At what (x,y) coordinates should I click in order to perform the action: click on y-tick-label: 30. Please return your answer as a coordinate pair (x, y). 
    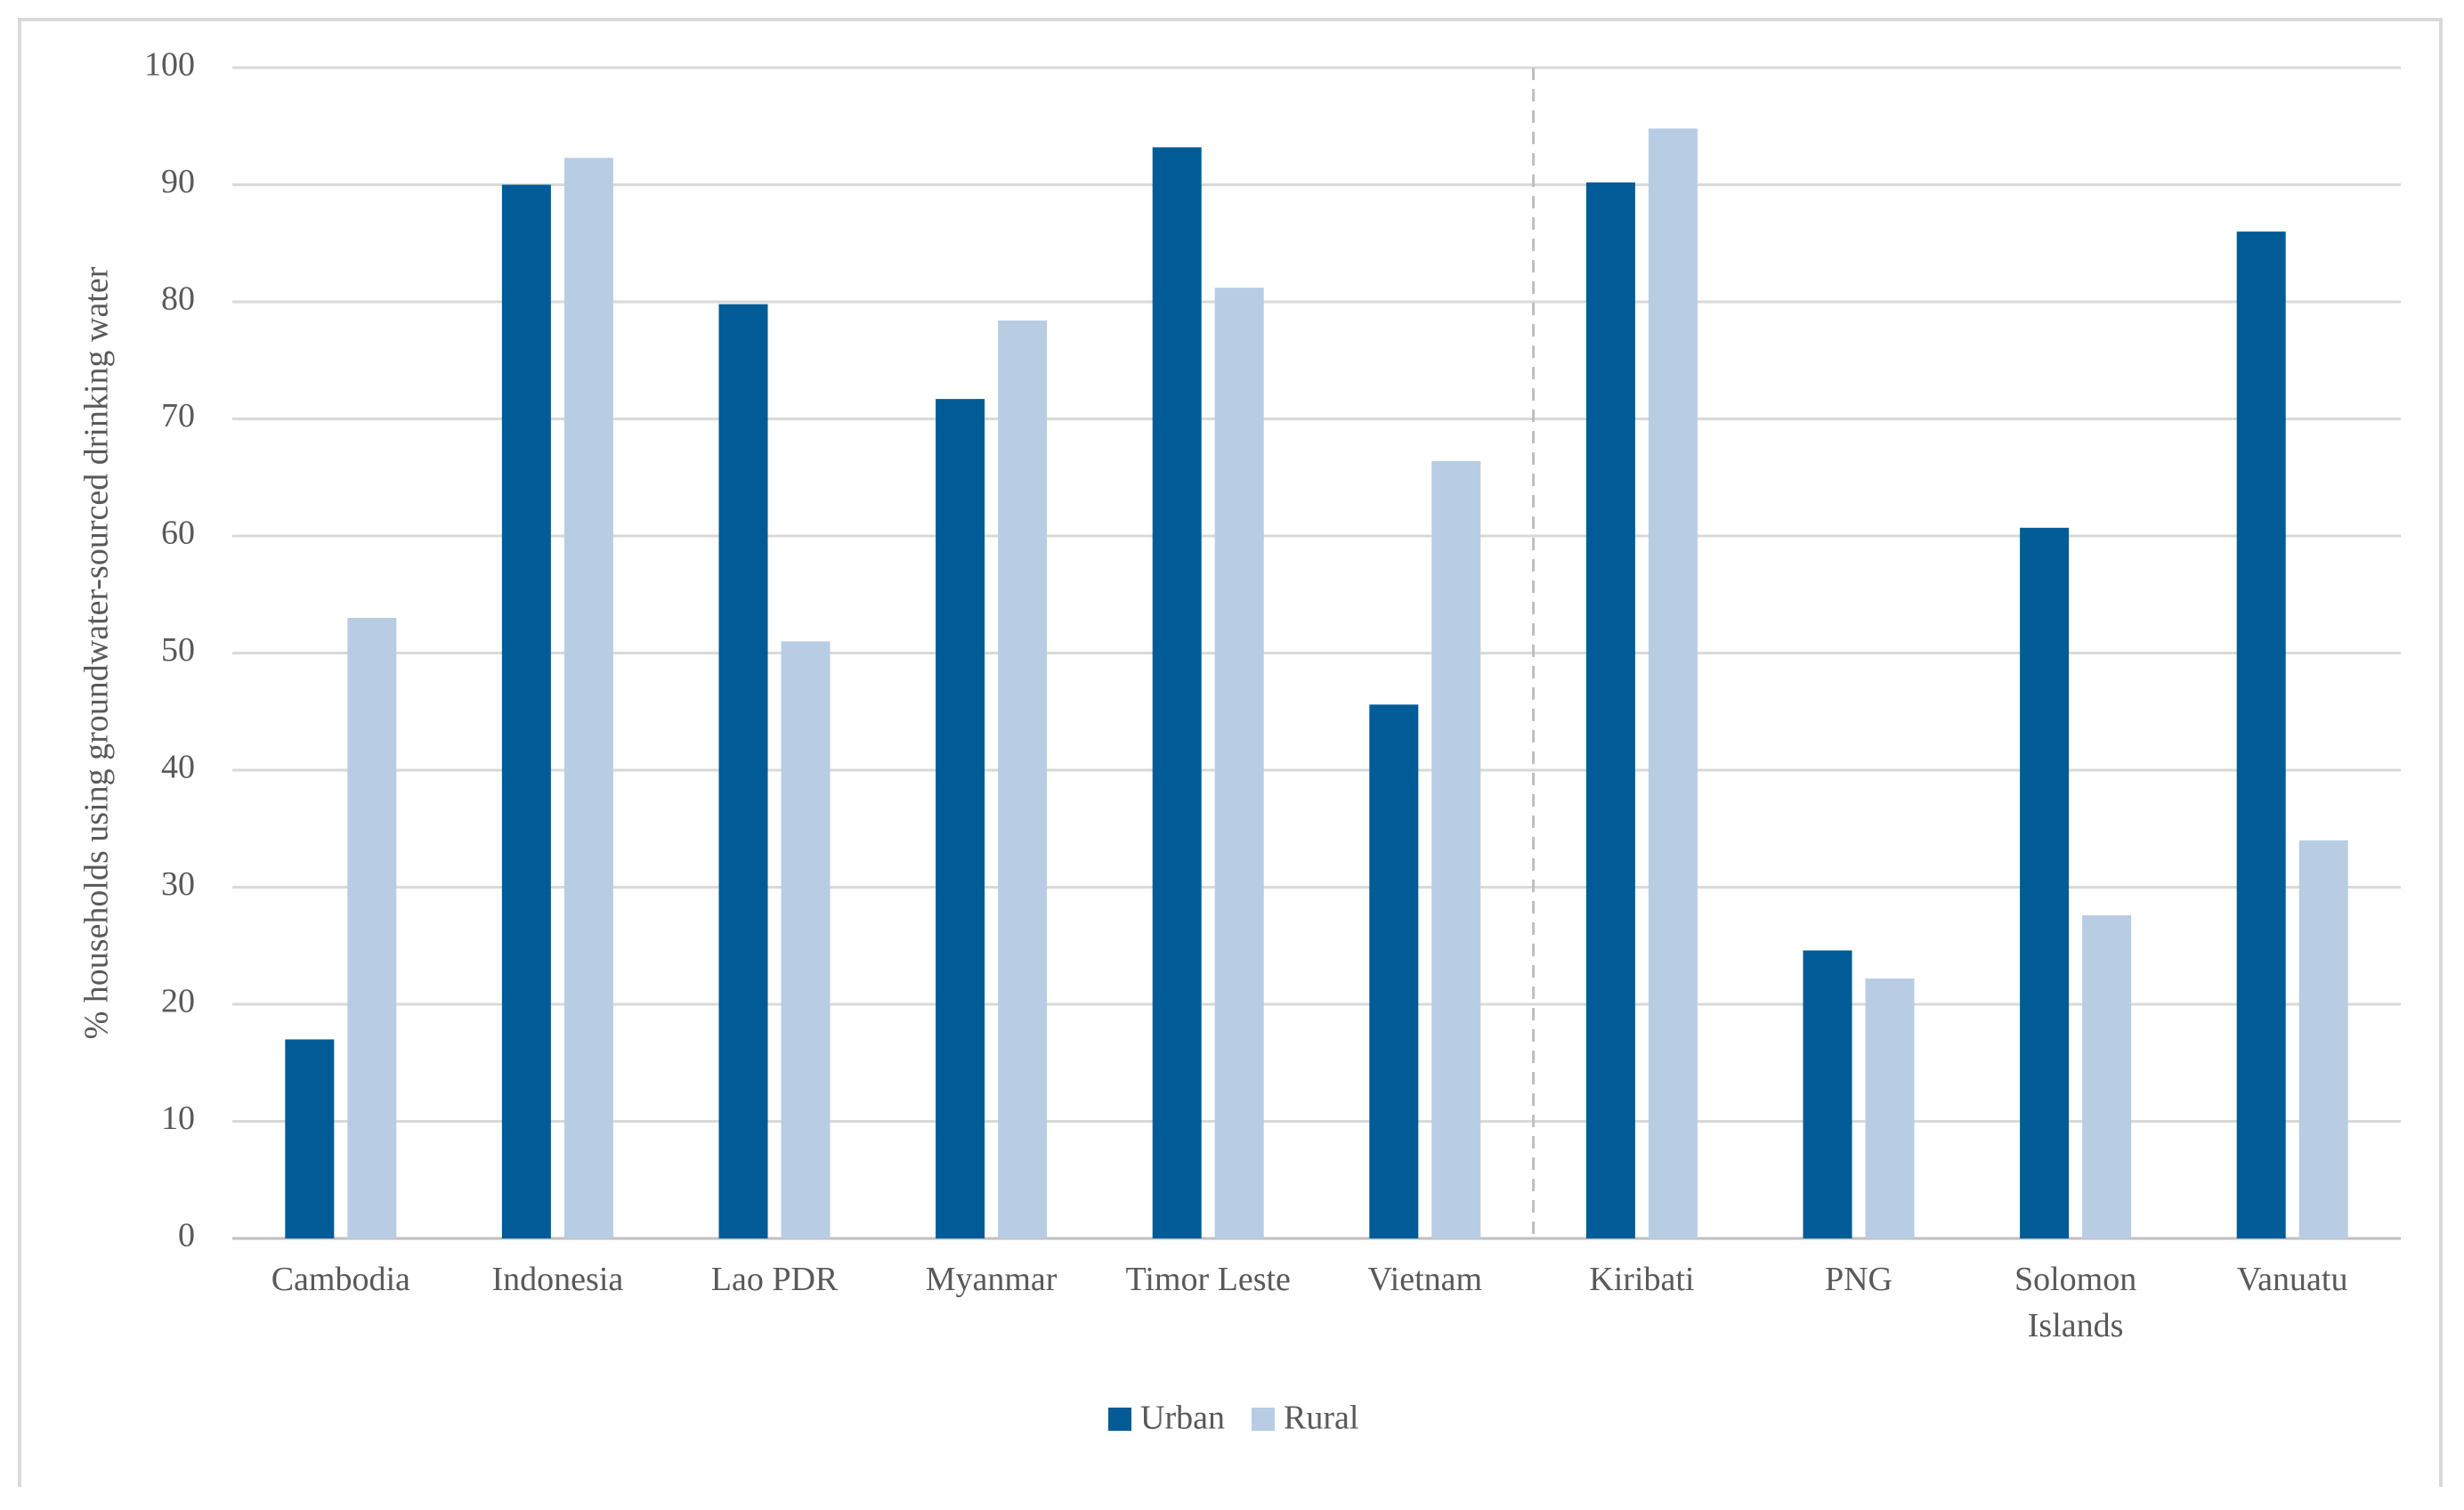
    Looking at the image, I should click on (178, 884).